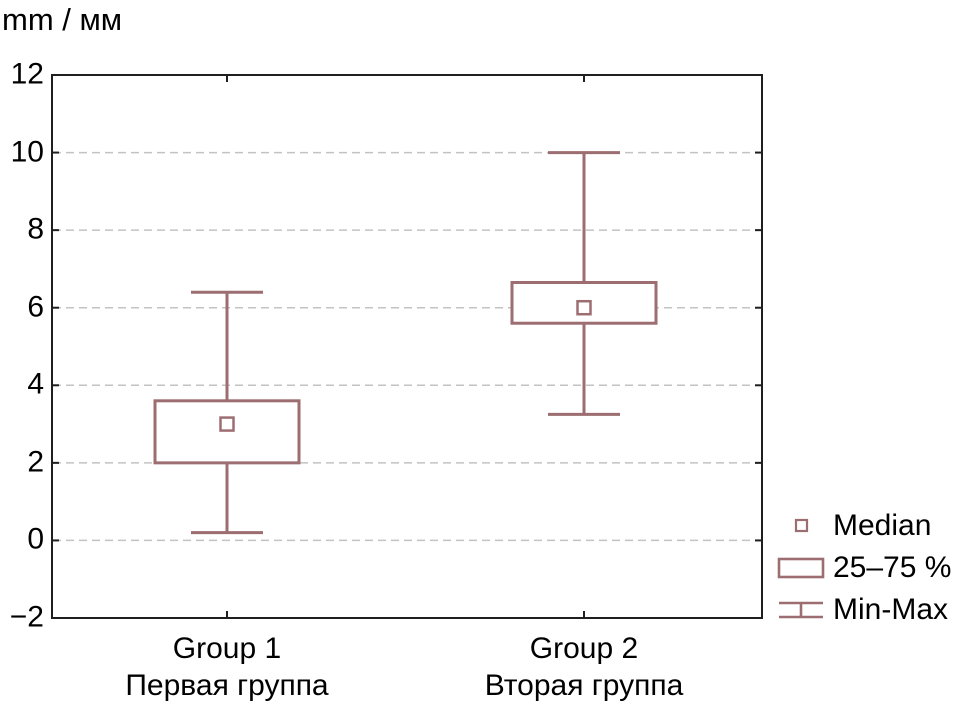 The width and height of the screenshot is (956, 709). I want to click on legend-label-median: Median, so click(882, 525).